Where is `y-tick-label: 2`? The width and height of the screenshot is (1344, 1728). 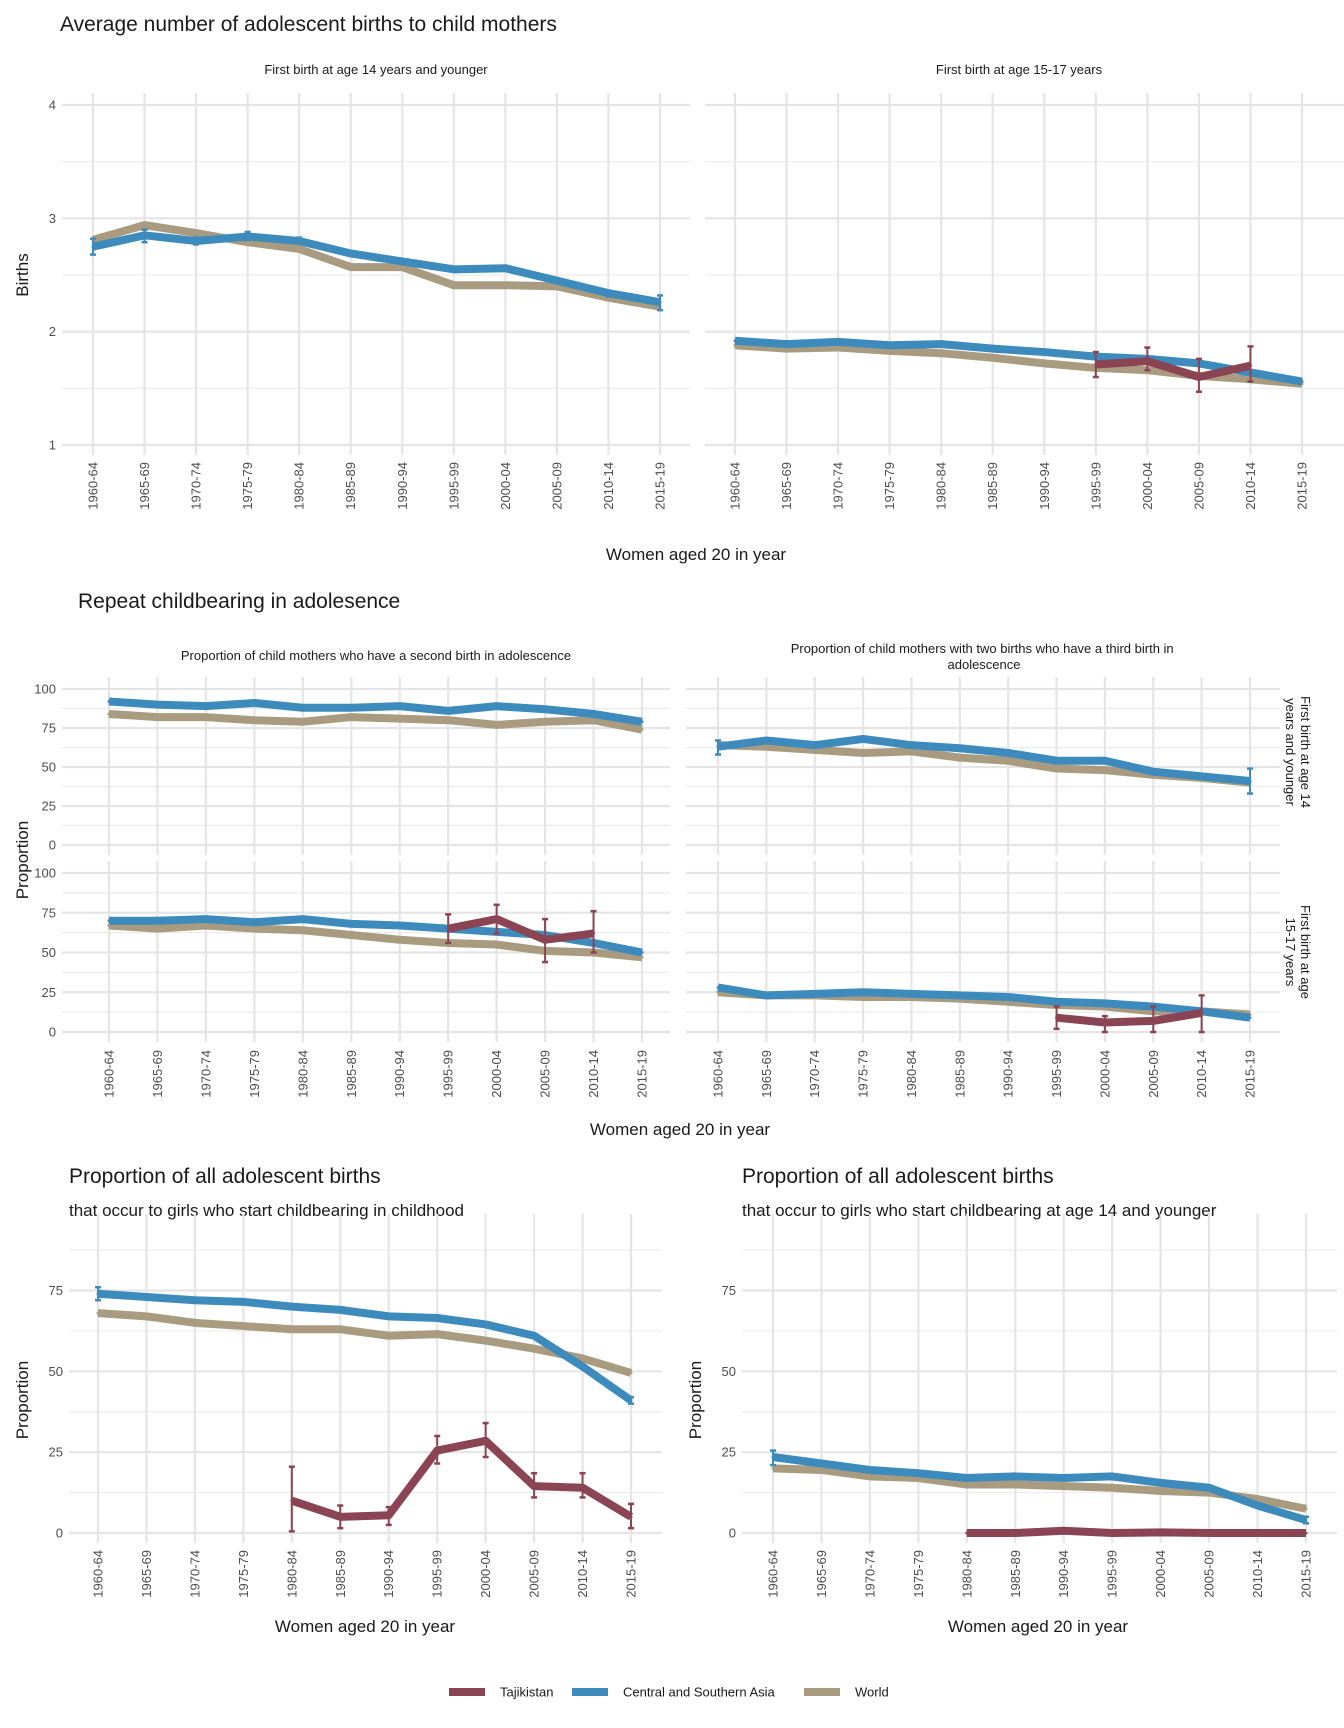
y-tick-label: 2 is located at coordinates (52, 331).